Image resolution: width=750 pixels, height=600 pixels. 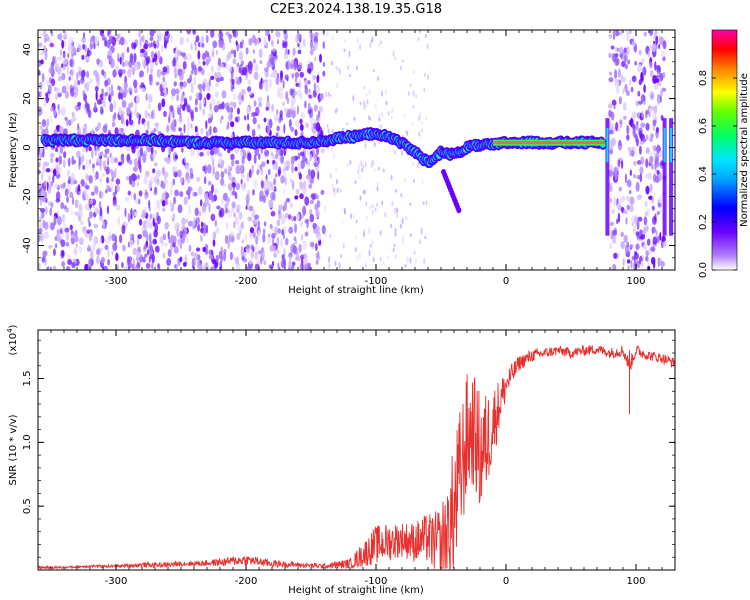 What do you see at coordinates (459, 210) in the screenshot?
I see `band-streak-cell` at bounding box center [459, 210].